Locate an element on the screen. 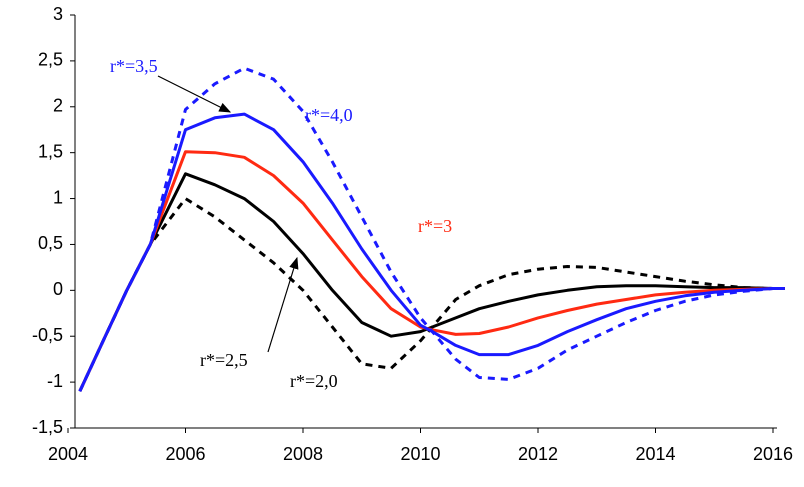 This screenshot has width=804, height=487. y-tick-label: 1 is located at coordinates (58, 197).